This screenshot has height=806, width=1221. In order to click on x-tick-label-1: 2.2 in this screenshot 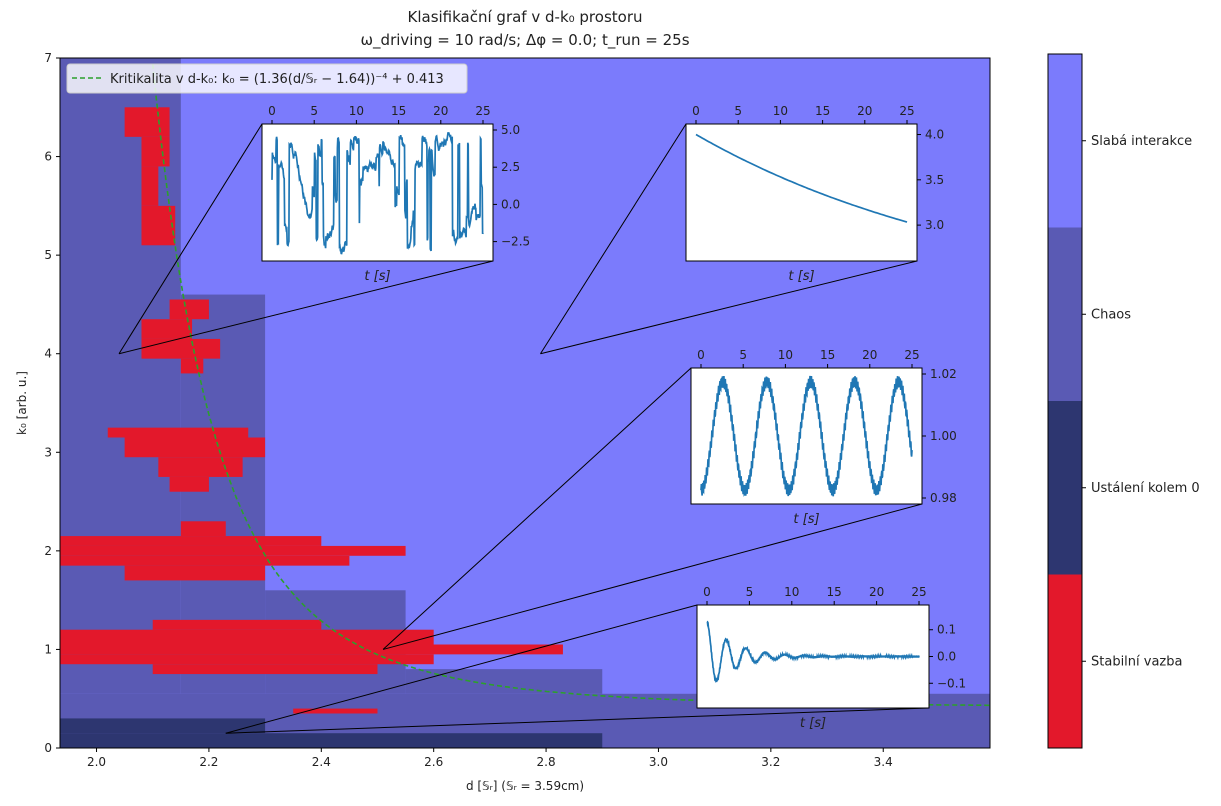, I will do `click(208, 762)`.